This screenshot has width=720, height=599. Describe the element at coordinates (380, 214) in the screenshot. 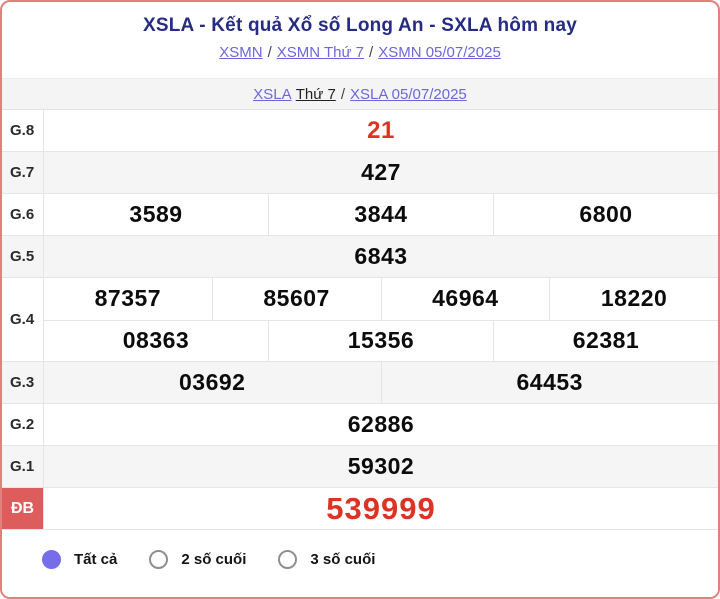

I see `prize-number-g6-2: 3844` at that location.